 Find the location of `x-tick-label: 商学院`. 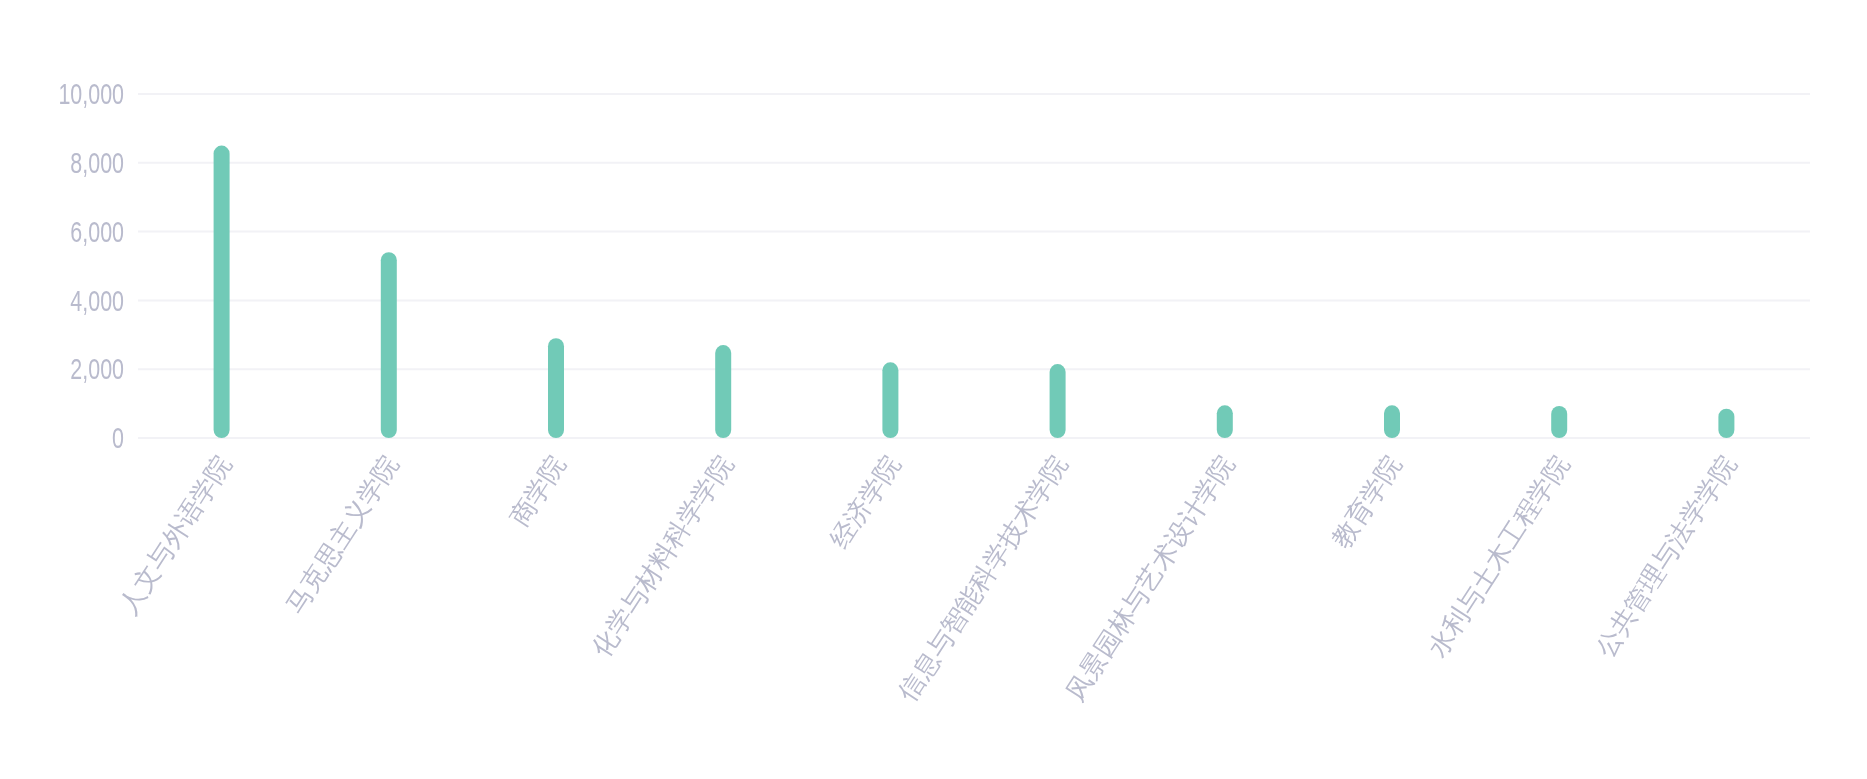

x-tick-label: 商学院 is located at coordinates (537, 490).